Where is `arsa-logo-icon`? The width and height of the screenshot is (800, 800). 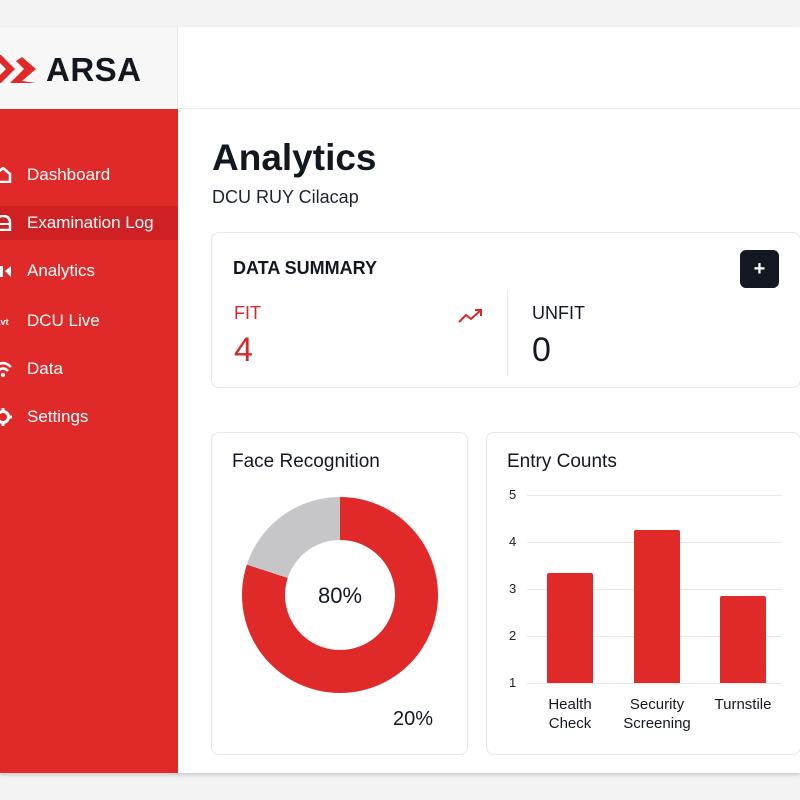 arsa-logo-icon is located at coordinates (18, 69).